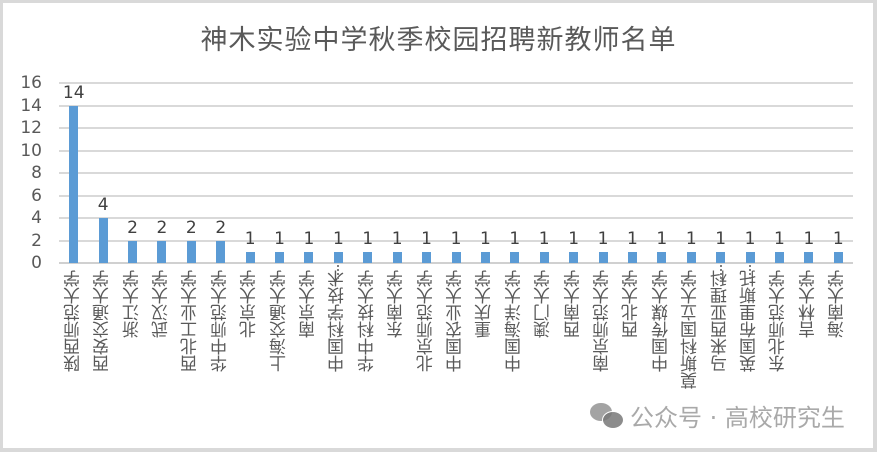 The width and height of the screenshot is (877, 452). I want to click on y-tick-label: 16, so click(31, 83).